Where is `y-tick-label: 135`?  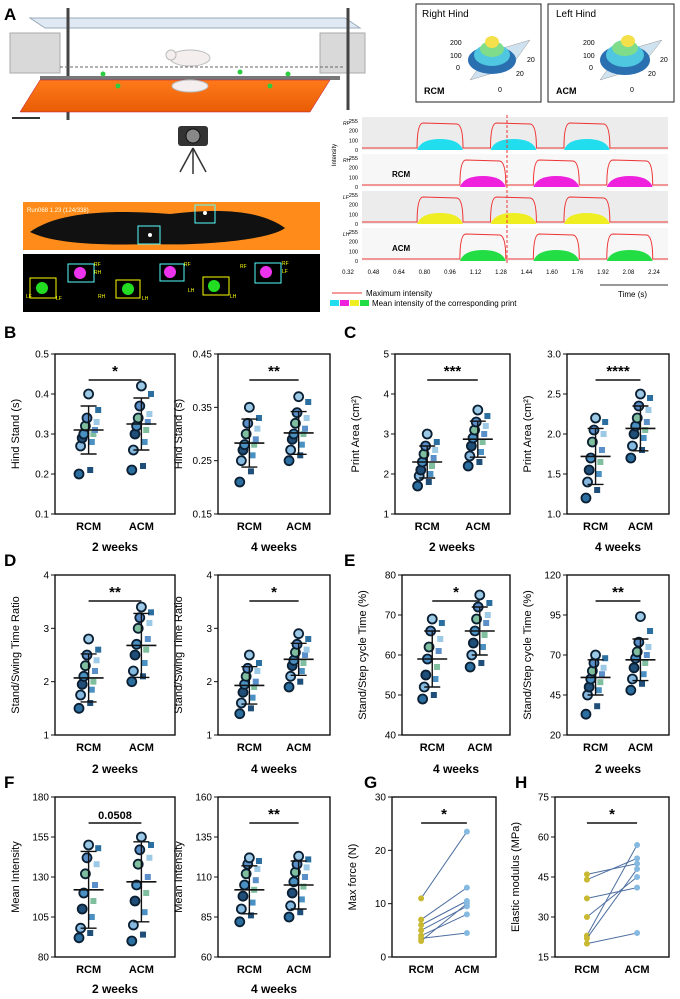
y-tick-label: 135 is located at coordinates (203, 838).